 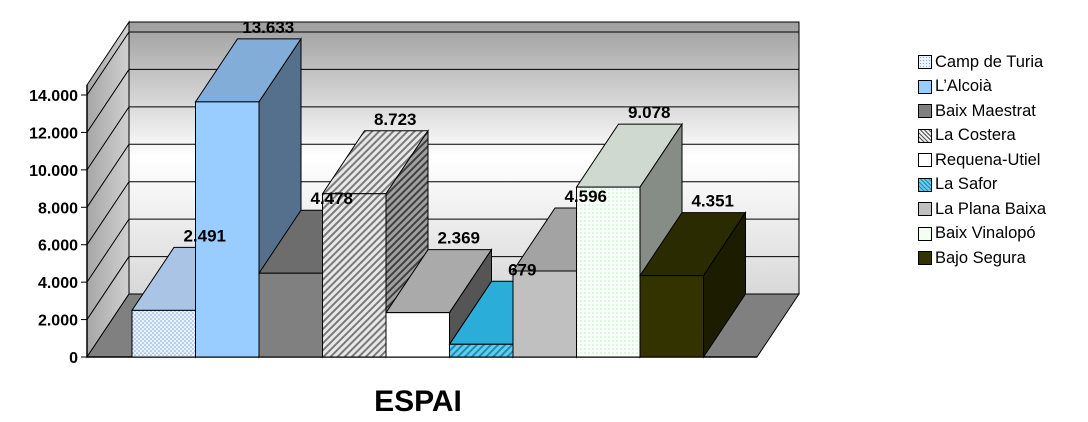 I want to click on bar-l-alcoia, so click(x=248, y=198).